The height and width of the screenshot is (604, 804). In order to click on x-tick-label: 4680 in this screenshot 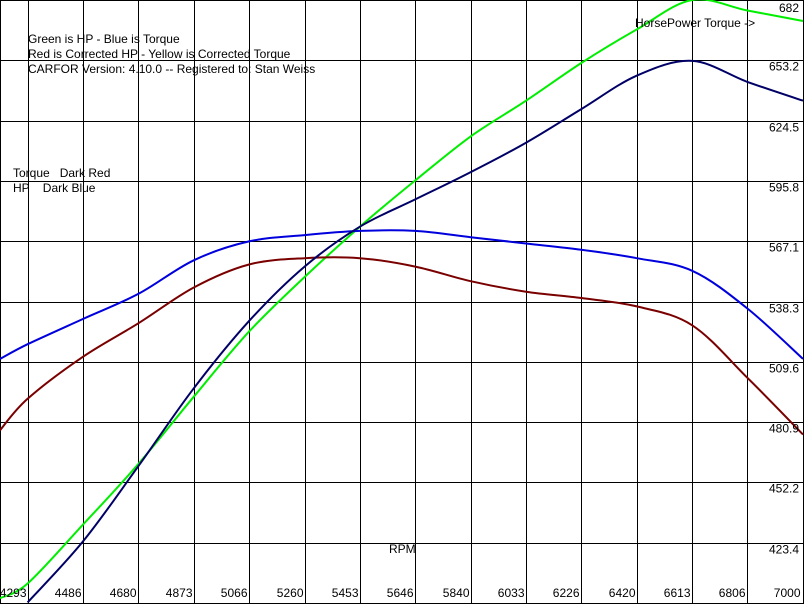, I will do `click(123, 593)`.